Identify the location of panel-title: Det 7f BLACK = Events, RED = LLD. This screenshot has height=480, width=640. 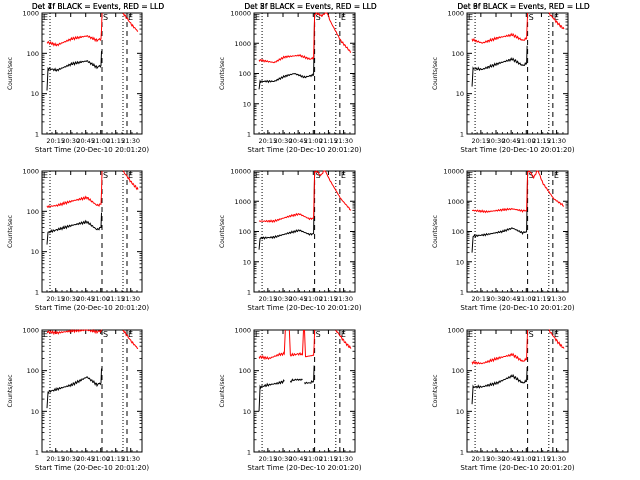
(98, 6).